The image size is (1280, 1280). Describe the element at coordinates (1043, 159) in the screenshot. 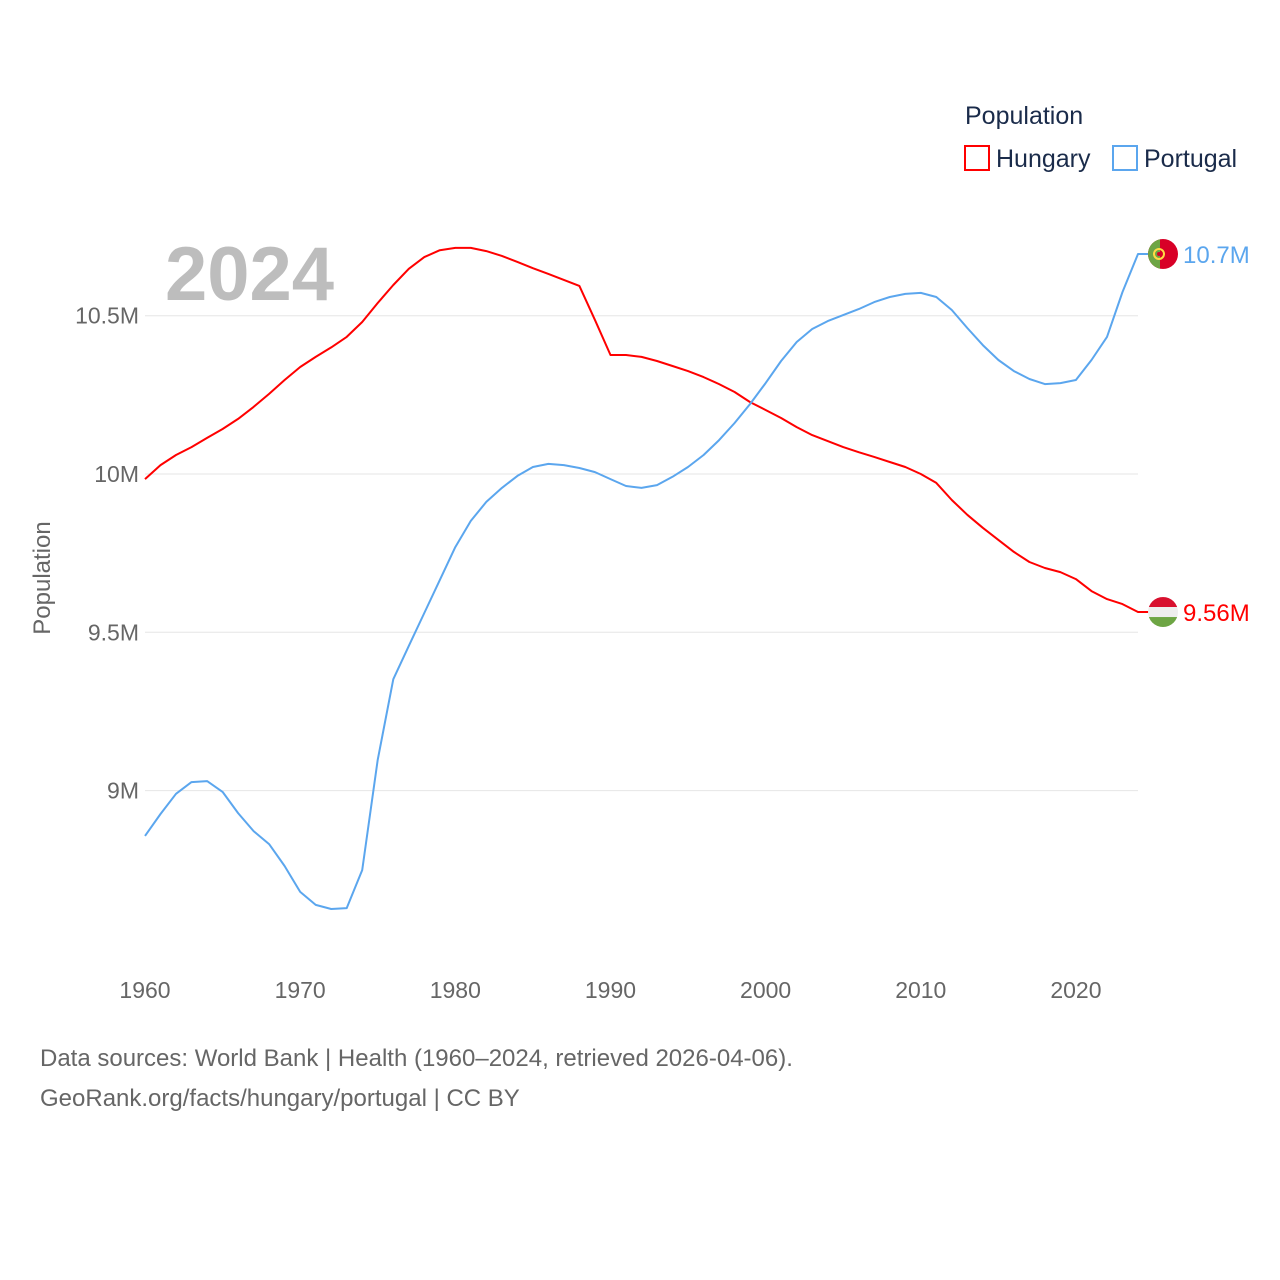

I see `legend-label-hungary: Hungary` at that location.